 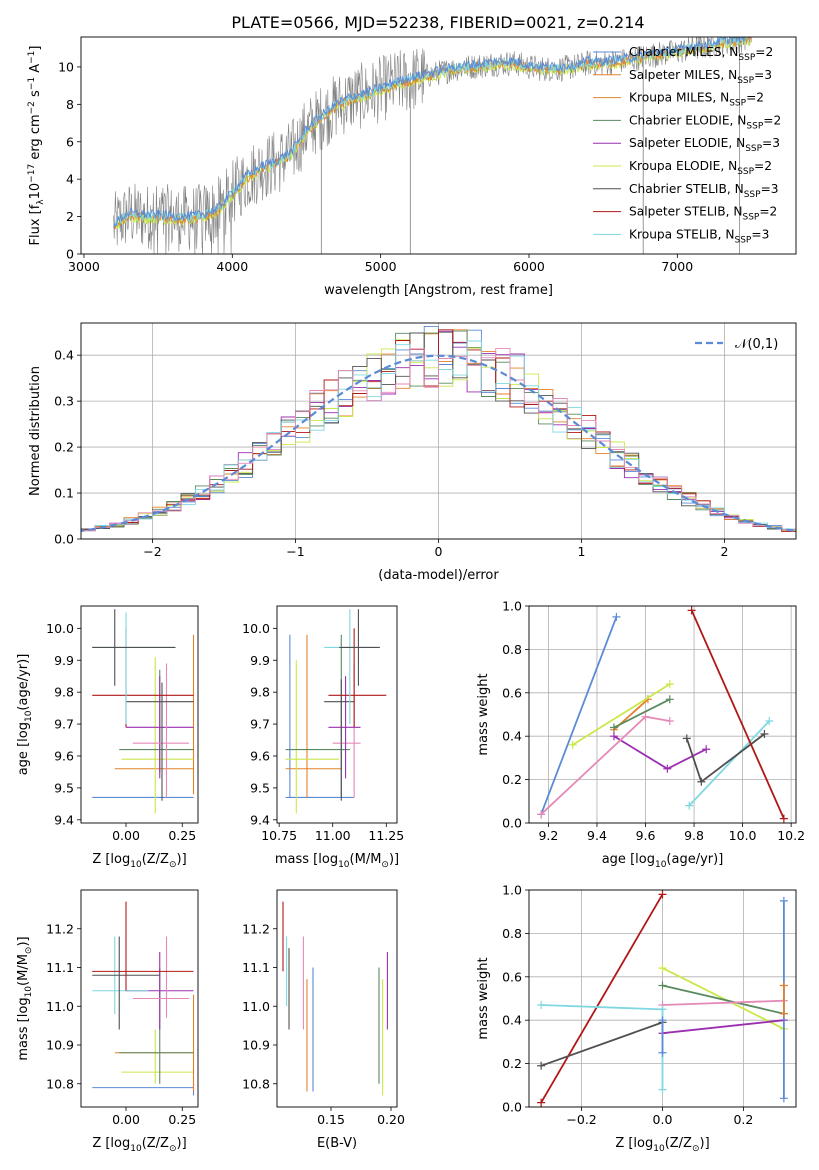 I want to click on x-tick-label: 7000, so click(x=677, y=266).